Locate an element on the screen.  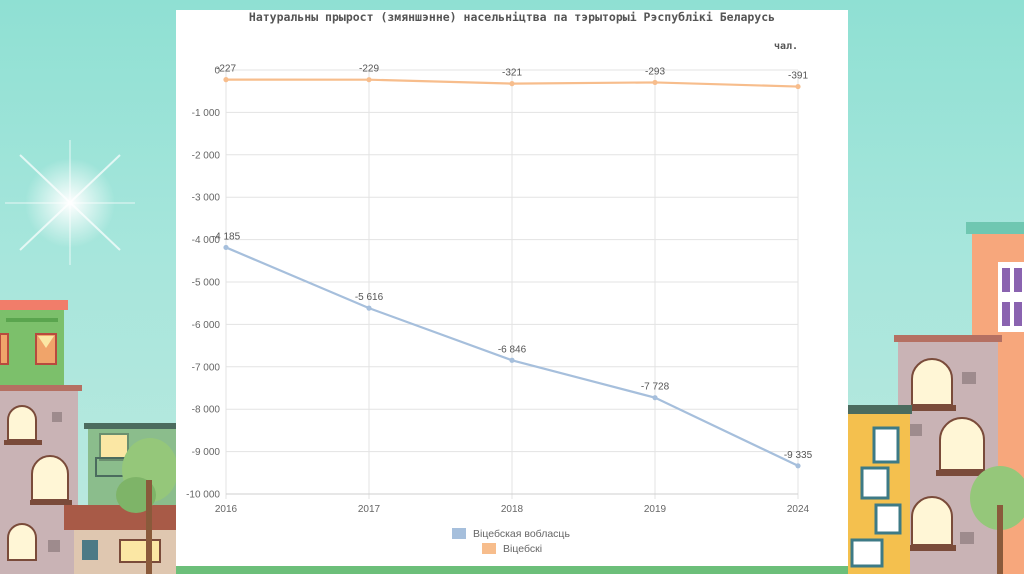
data-label-0: -7 728 is located at coordinates (655, 387).